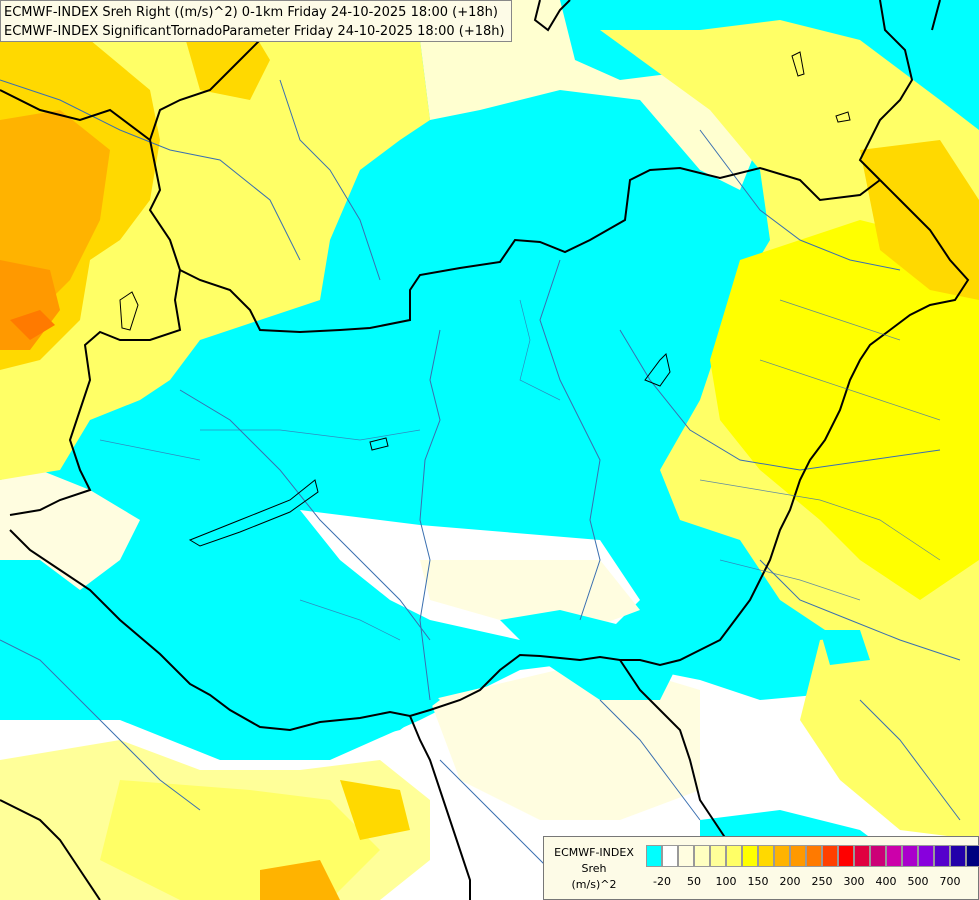 This screenshot has height=900, width=979. I want to click on legend-tick-label: 250, so click(822, 881).